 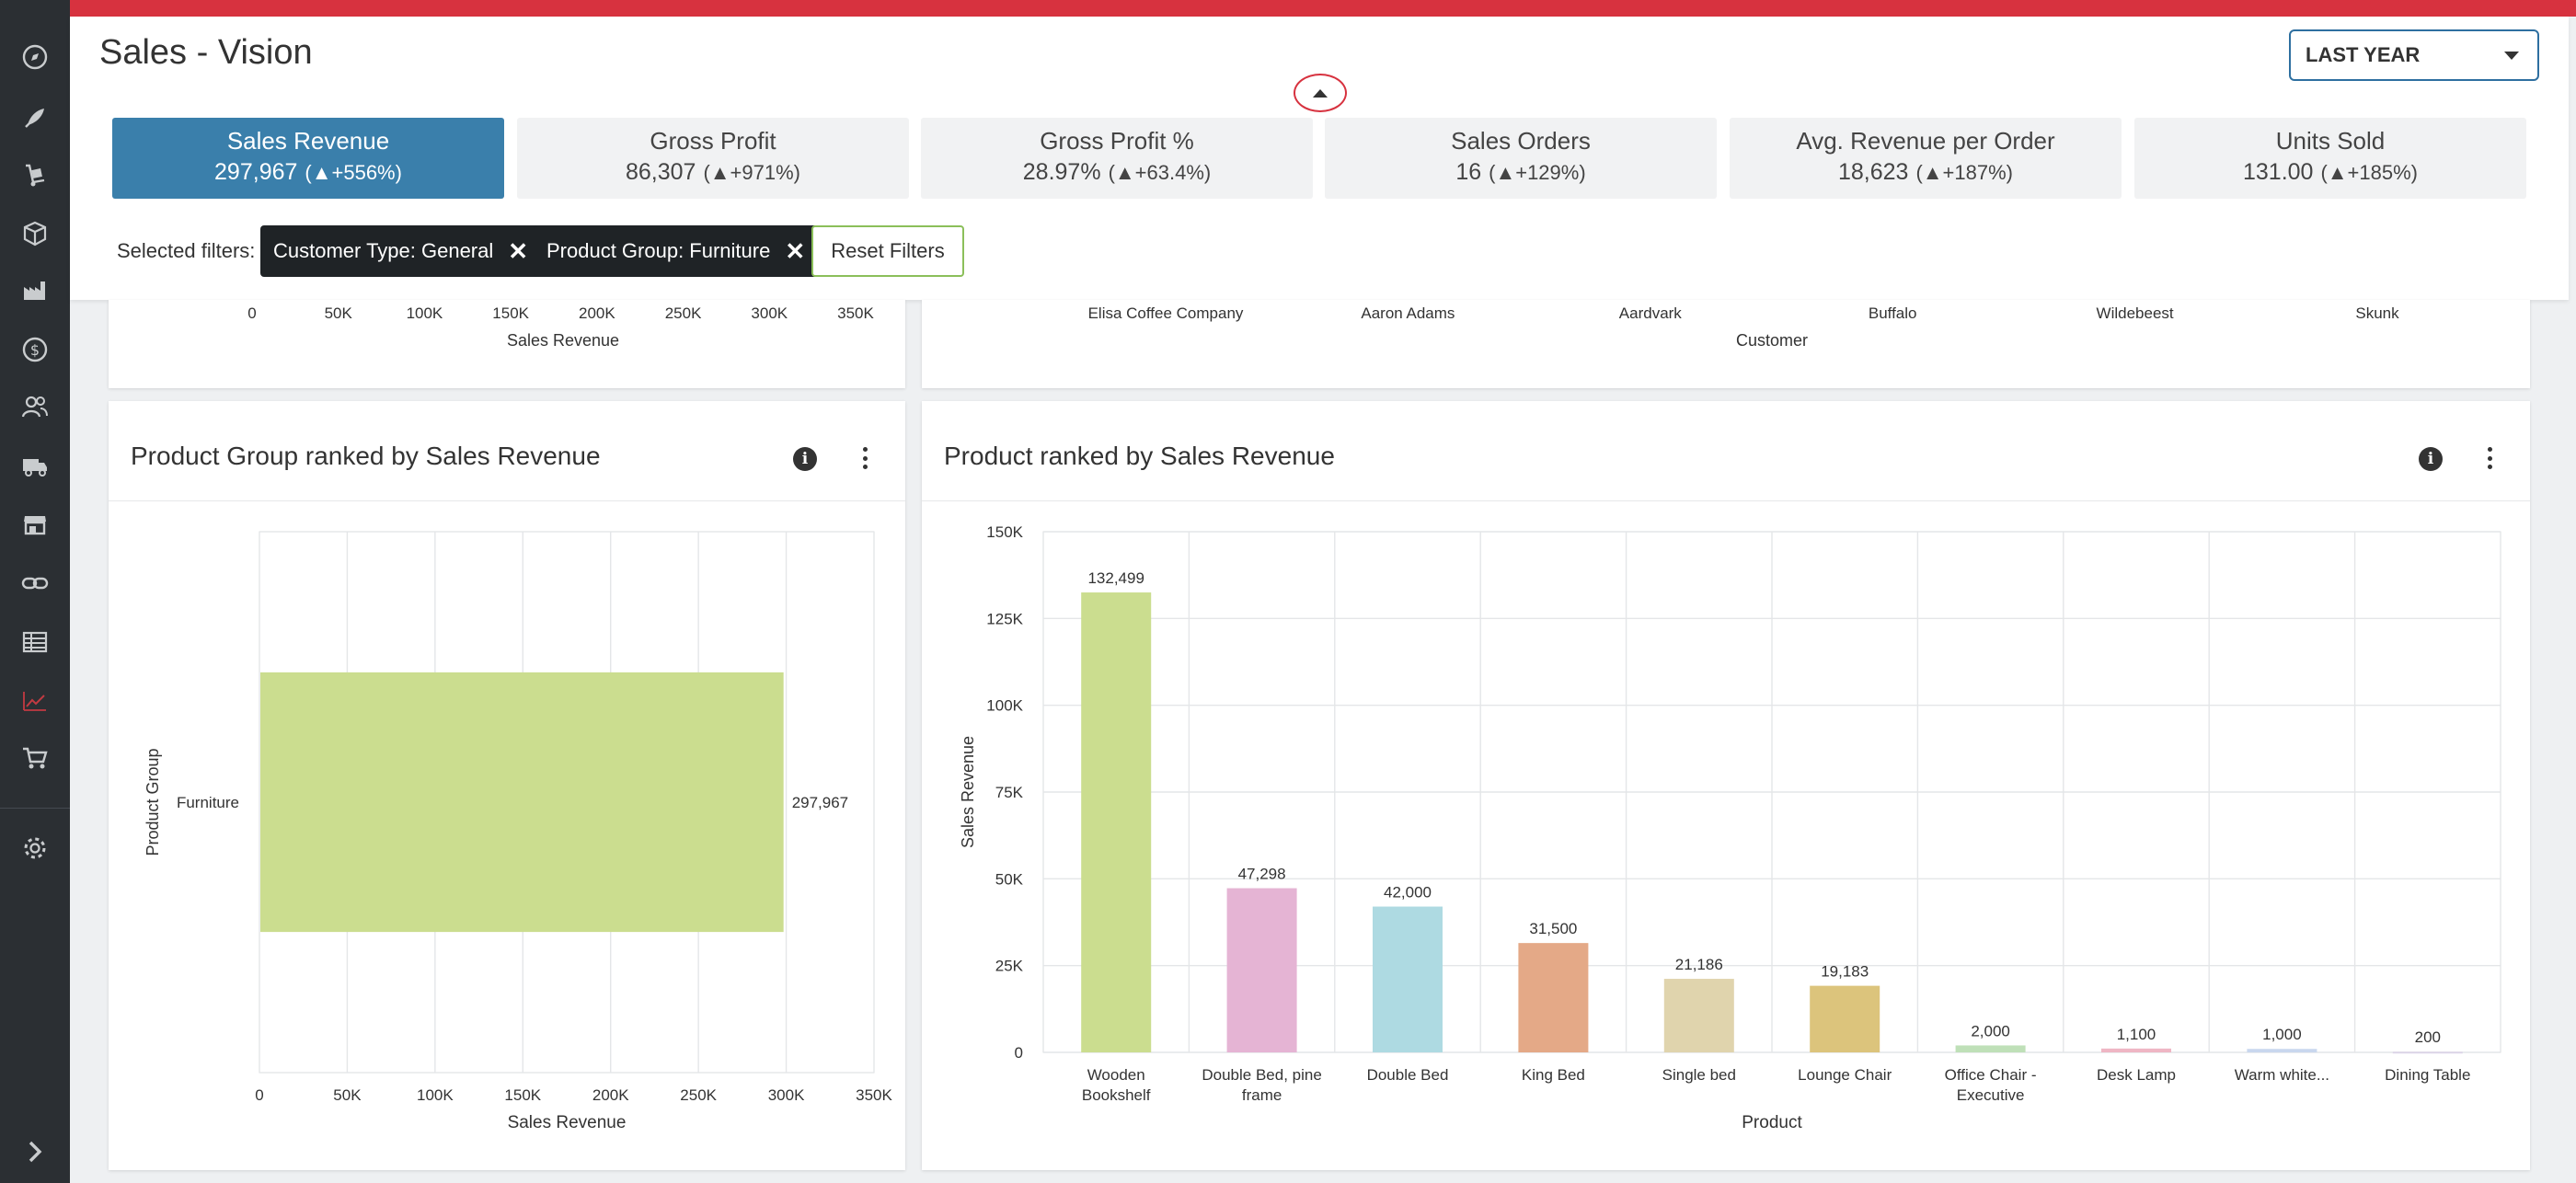 What do you see at coordinates (1521, 158) in the screenshot?
I see `kpi-sales-orders: Sales Orders 16 (▲+129%)` at bounding box center [1521, 158].